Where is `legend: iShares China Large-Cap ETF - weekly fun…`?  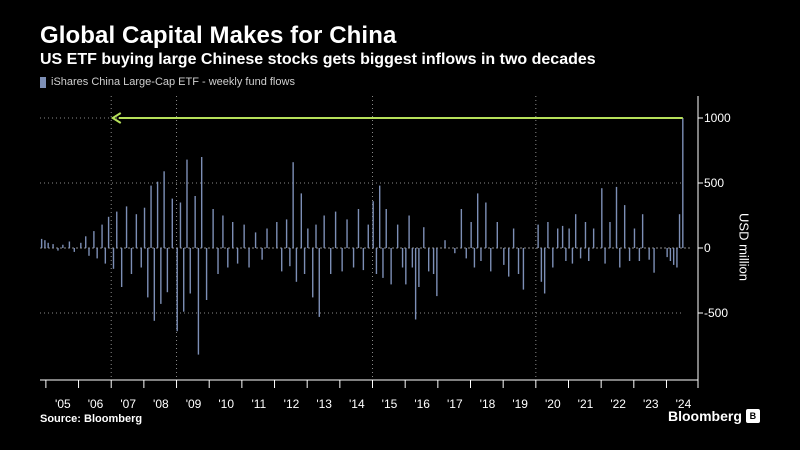 legend: iShares China Large-Cap ETF - weekly fun… is located at coordinates (167, 82).